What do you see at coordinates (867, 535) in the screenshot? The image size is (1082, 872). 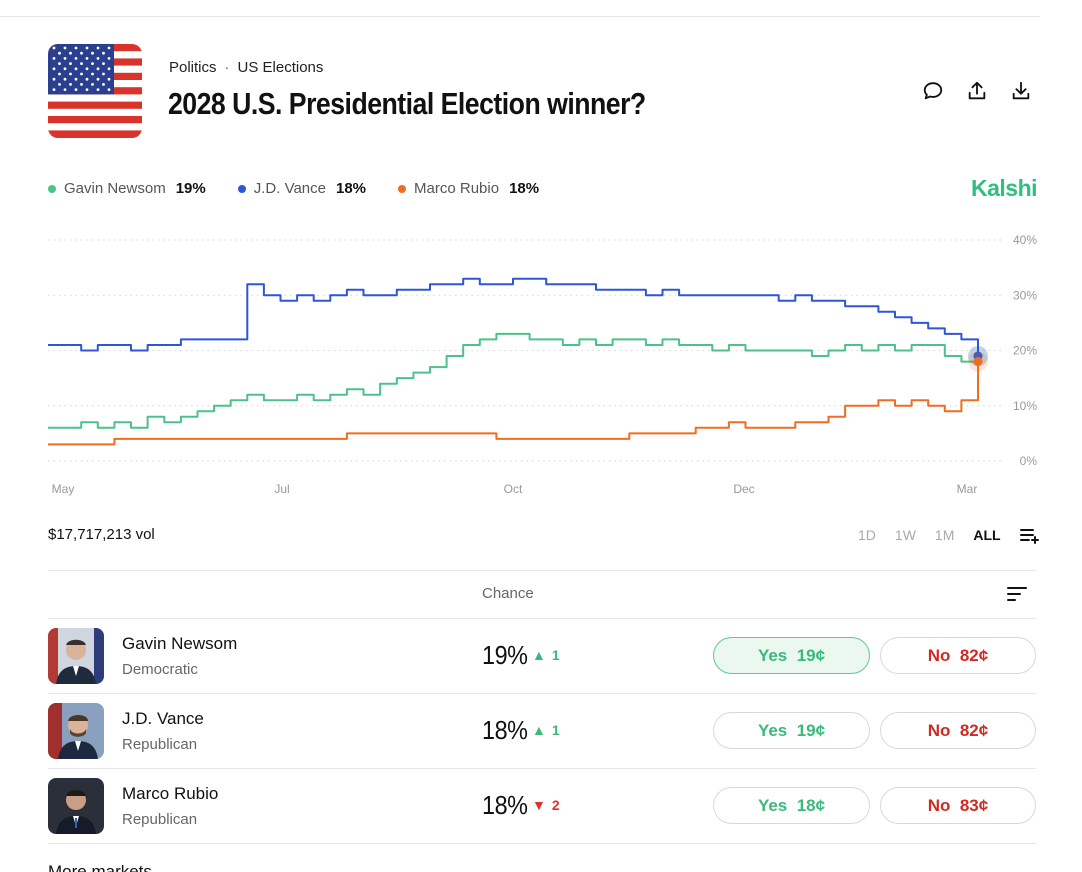 I see `range-1d: 1D` at bounding box center [867, 535].